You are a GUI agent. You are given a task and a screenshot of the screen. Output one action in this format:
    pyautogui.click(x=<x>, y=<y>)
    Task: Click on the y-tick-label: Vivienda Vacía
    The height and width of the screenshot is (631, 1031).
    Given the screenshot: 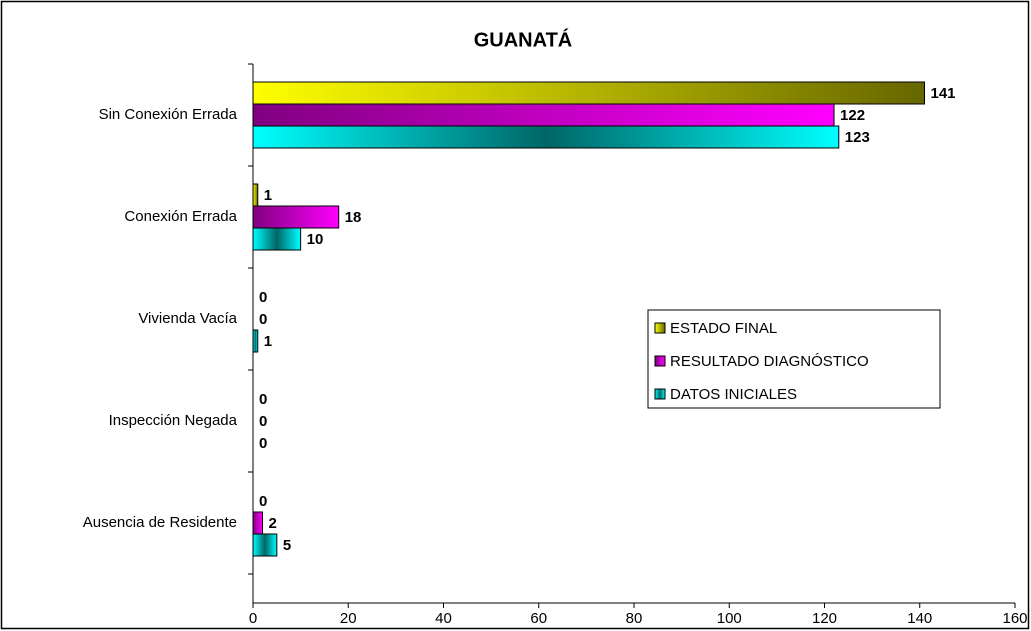 What is the action you would take?
    pyautogui.click(x=187, y=318)
    